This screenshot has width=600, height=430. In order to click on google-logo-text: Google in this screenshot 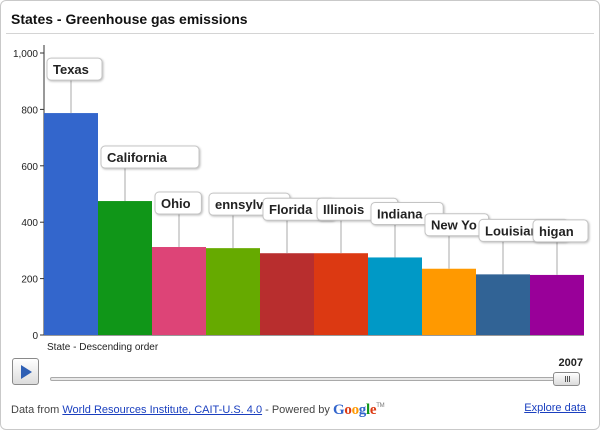, I will do `click(354, 410)`.